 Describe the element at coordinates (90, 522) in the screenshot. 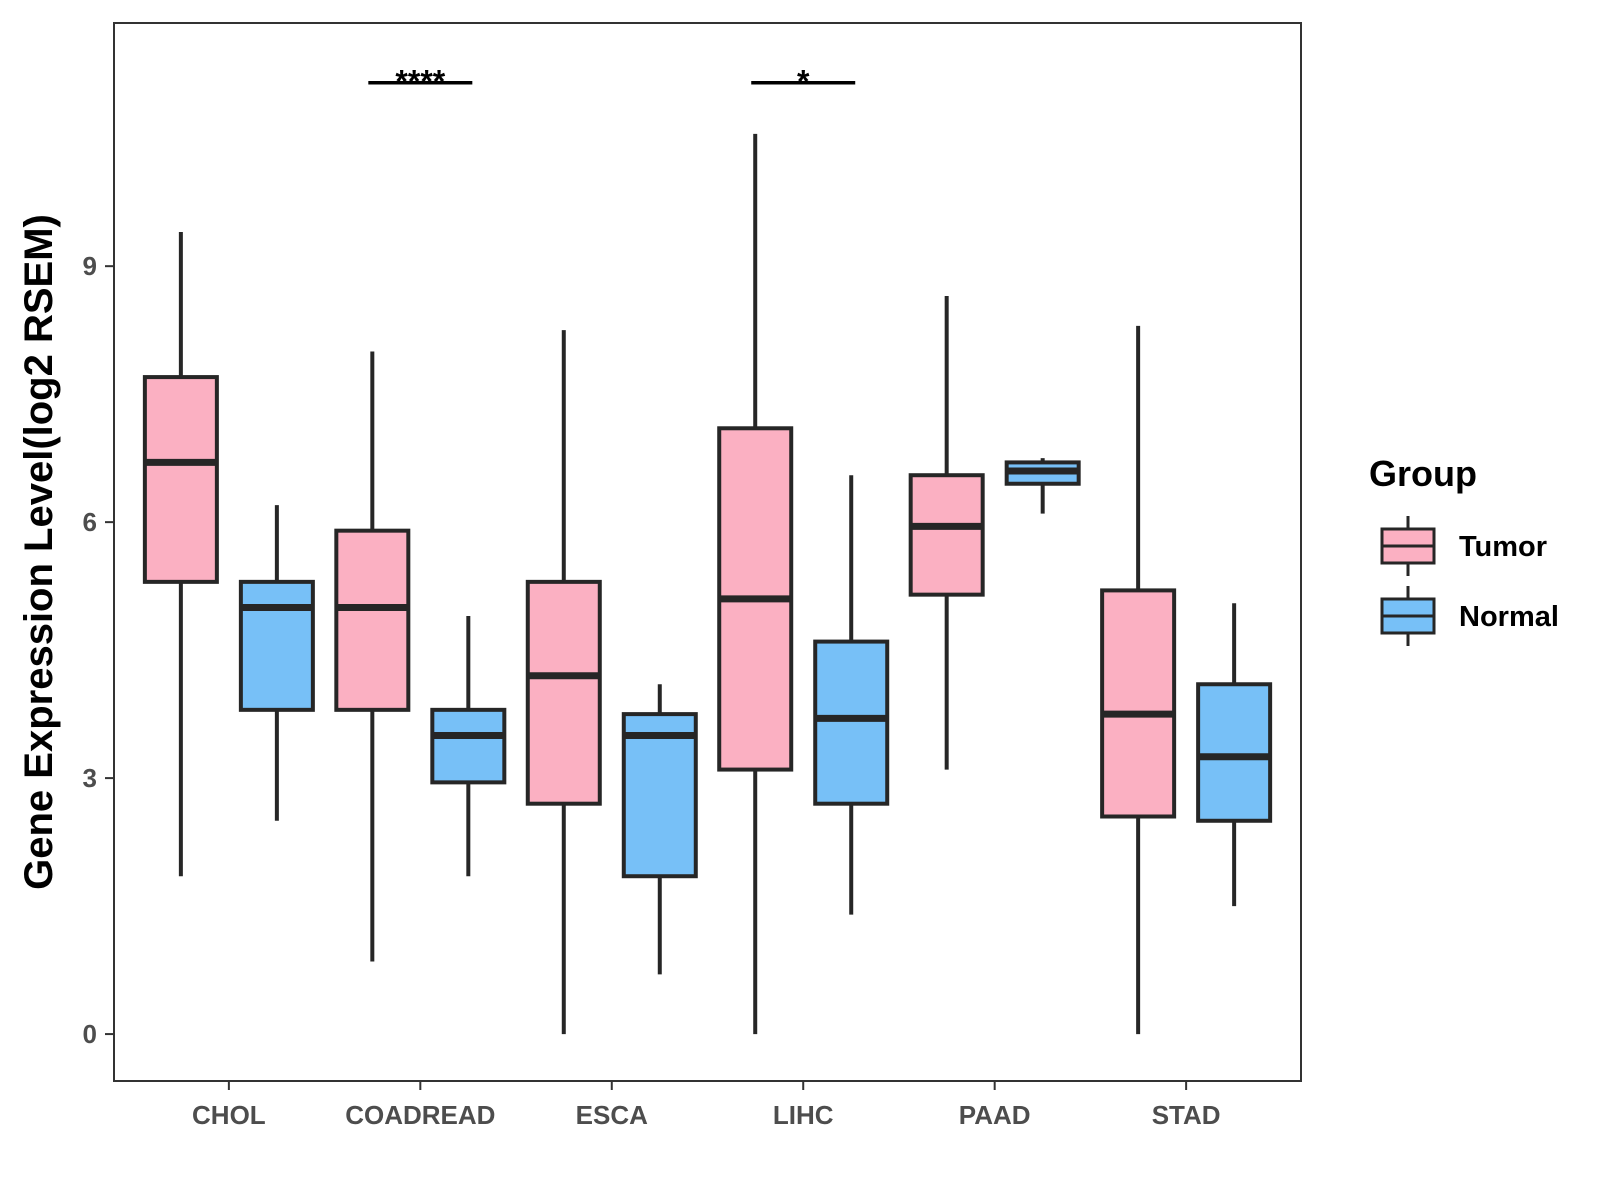

I see `y-tick-label-6: 6` at that location.